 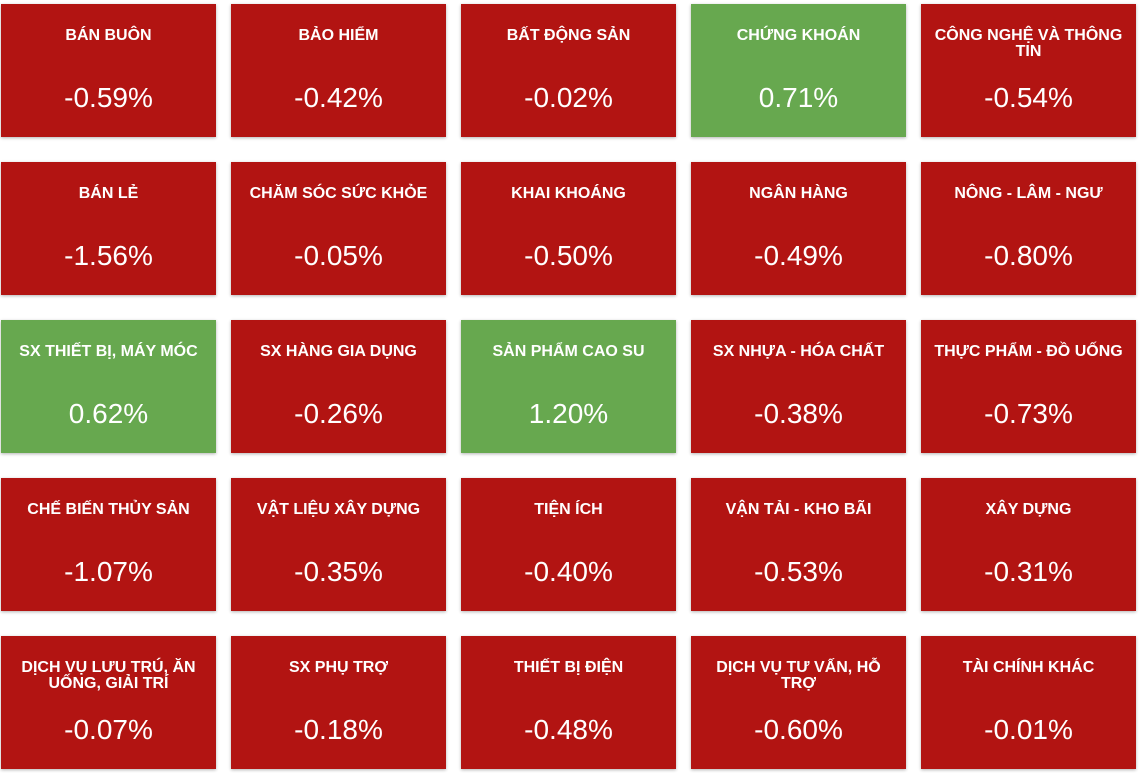 What do you see at coordinates (798, 571) in the screenshot?
I see `sector-change: -0.53%` at bounding box center [798, 571].